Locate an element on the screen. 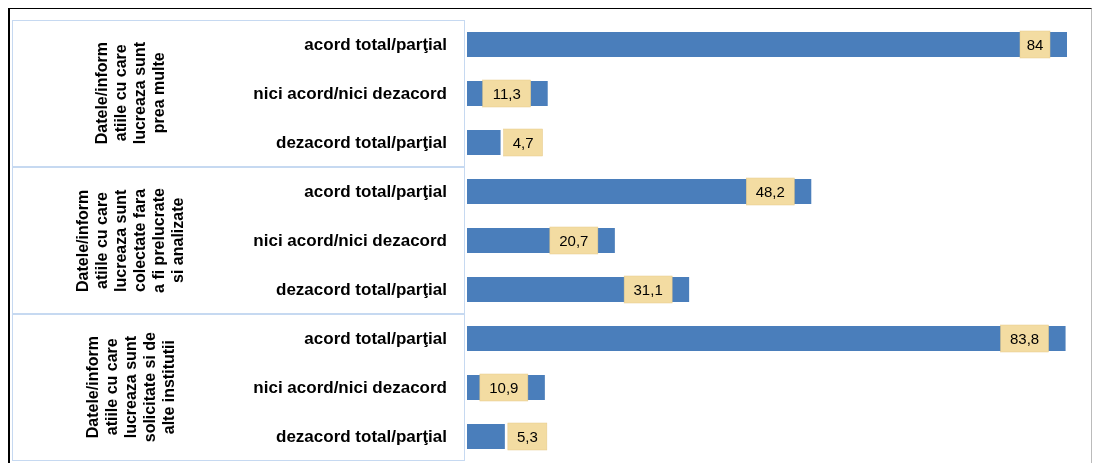  text: Datele/inform atiile cu care lucreaza sunt prea multe is located at coordinates (130, 93).